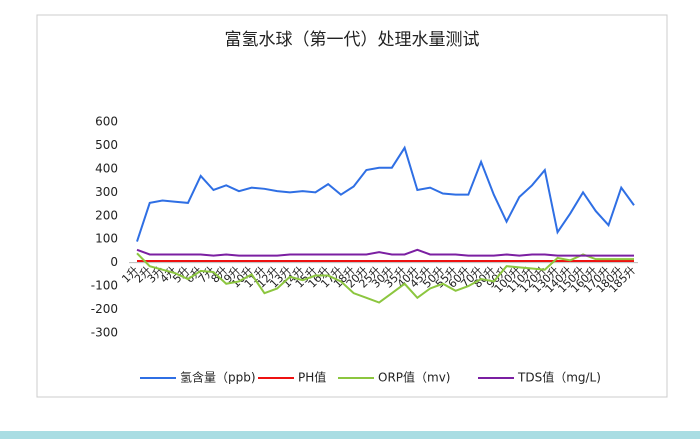 The width and height of the screenshot is (700, 439). What do you see at coordinates (106, 168) in the screenshot?
I see `y-tick-label: 400` at bounding box center [106, 168].